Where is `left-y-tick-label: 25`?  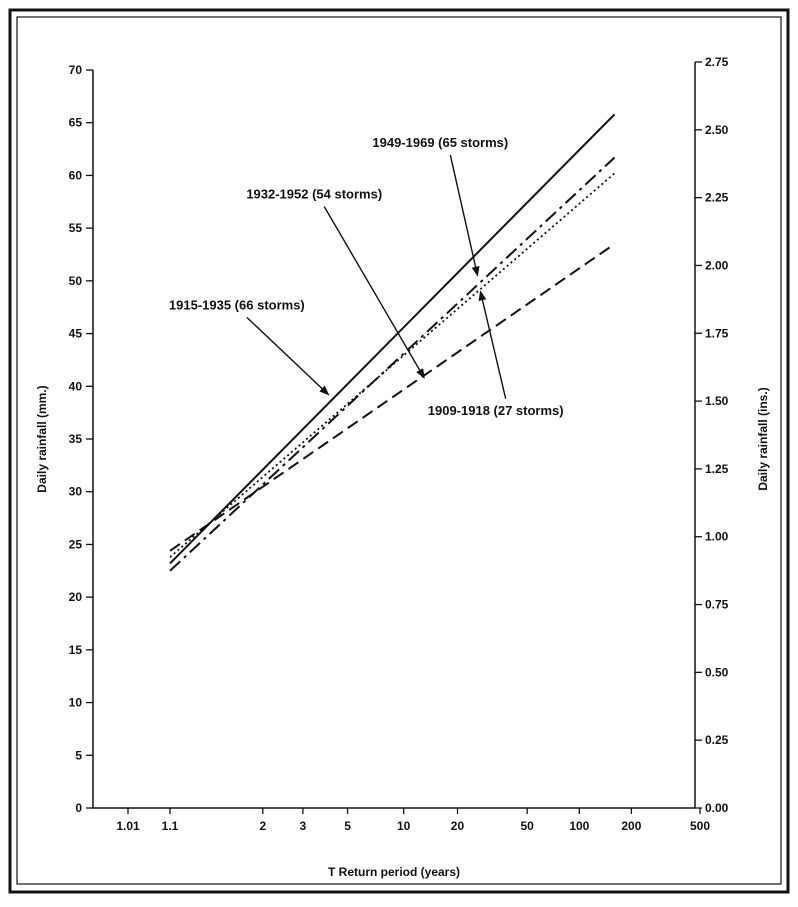
left-y-tick-label: 25 is located at coordinates (76, 544).